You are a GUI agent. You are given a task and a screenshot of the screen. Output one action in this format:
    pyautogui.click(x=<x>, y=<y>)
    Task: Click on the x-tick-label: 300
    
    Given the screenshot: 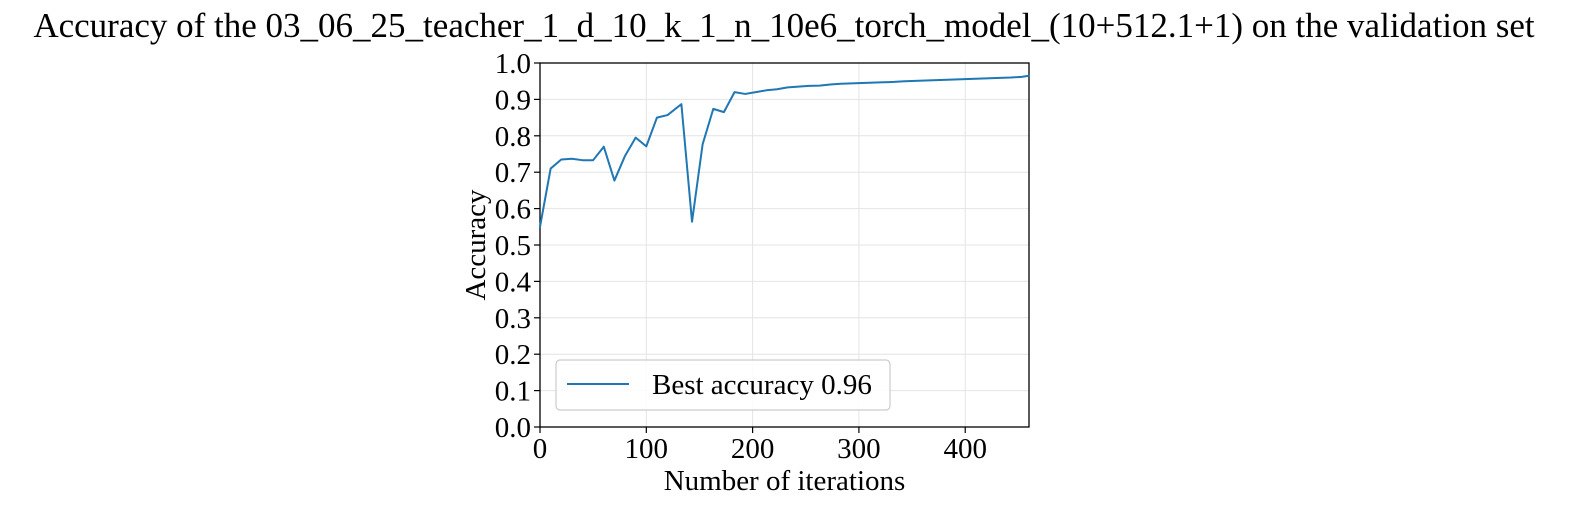 What is the action you would take?
    pyautogui.click(x=859, y=449)
    